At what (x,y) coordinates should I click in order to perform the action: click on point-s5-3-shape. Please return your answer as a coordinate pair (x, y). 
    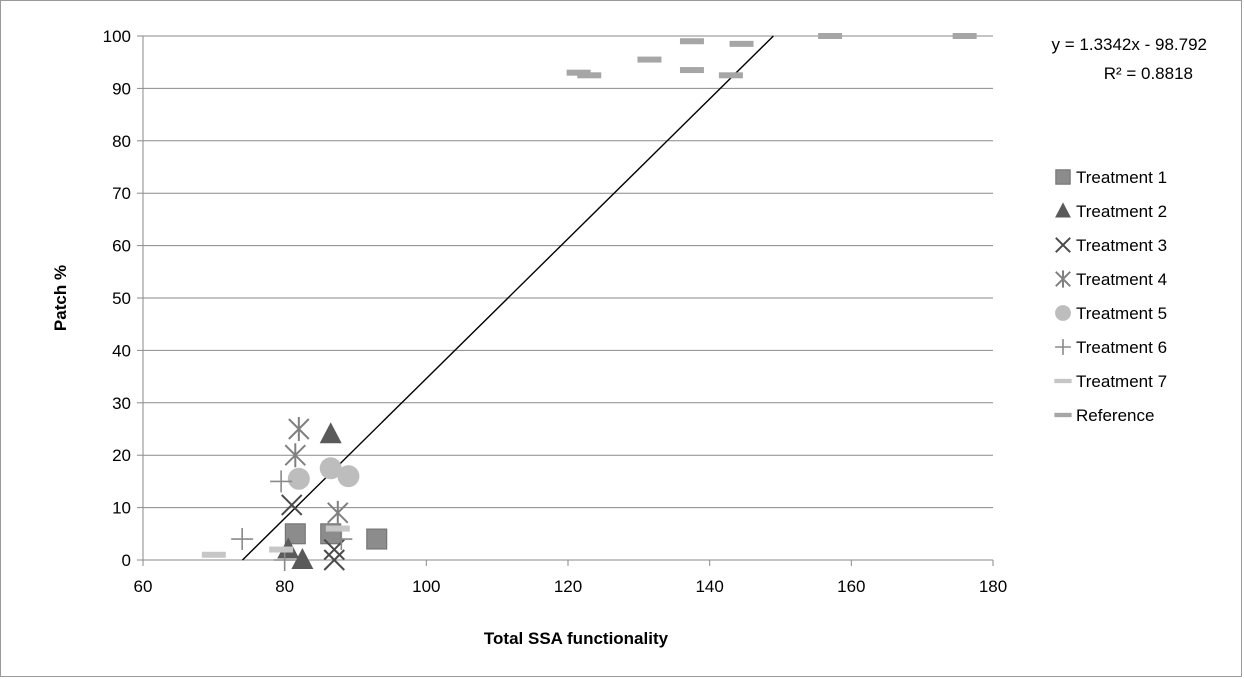
    Looking at the image, I should click on (348, 476).